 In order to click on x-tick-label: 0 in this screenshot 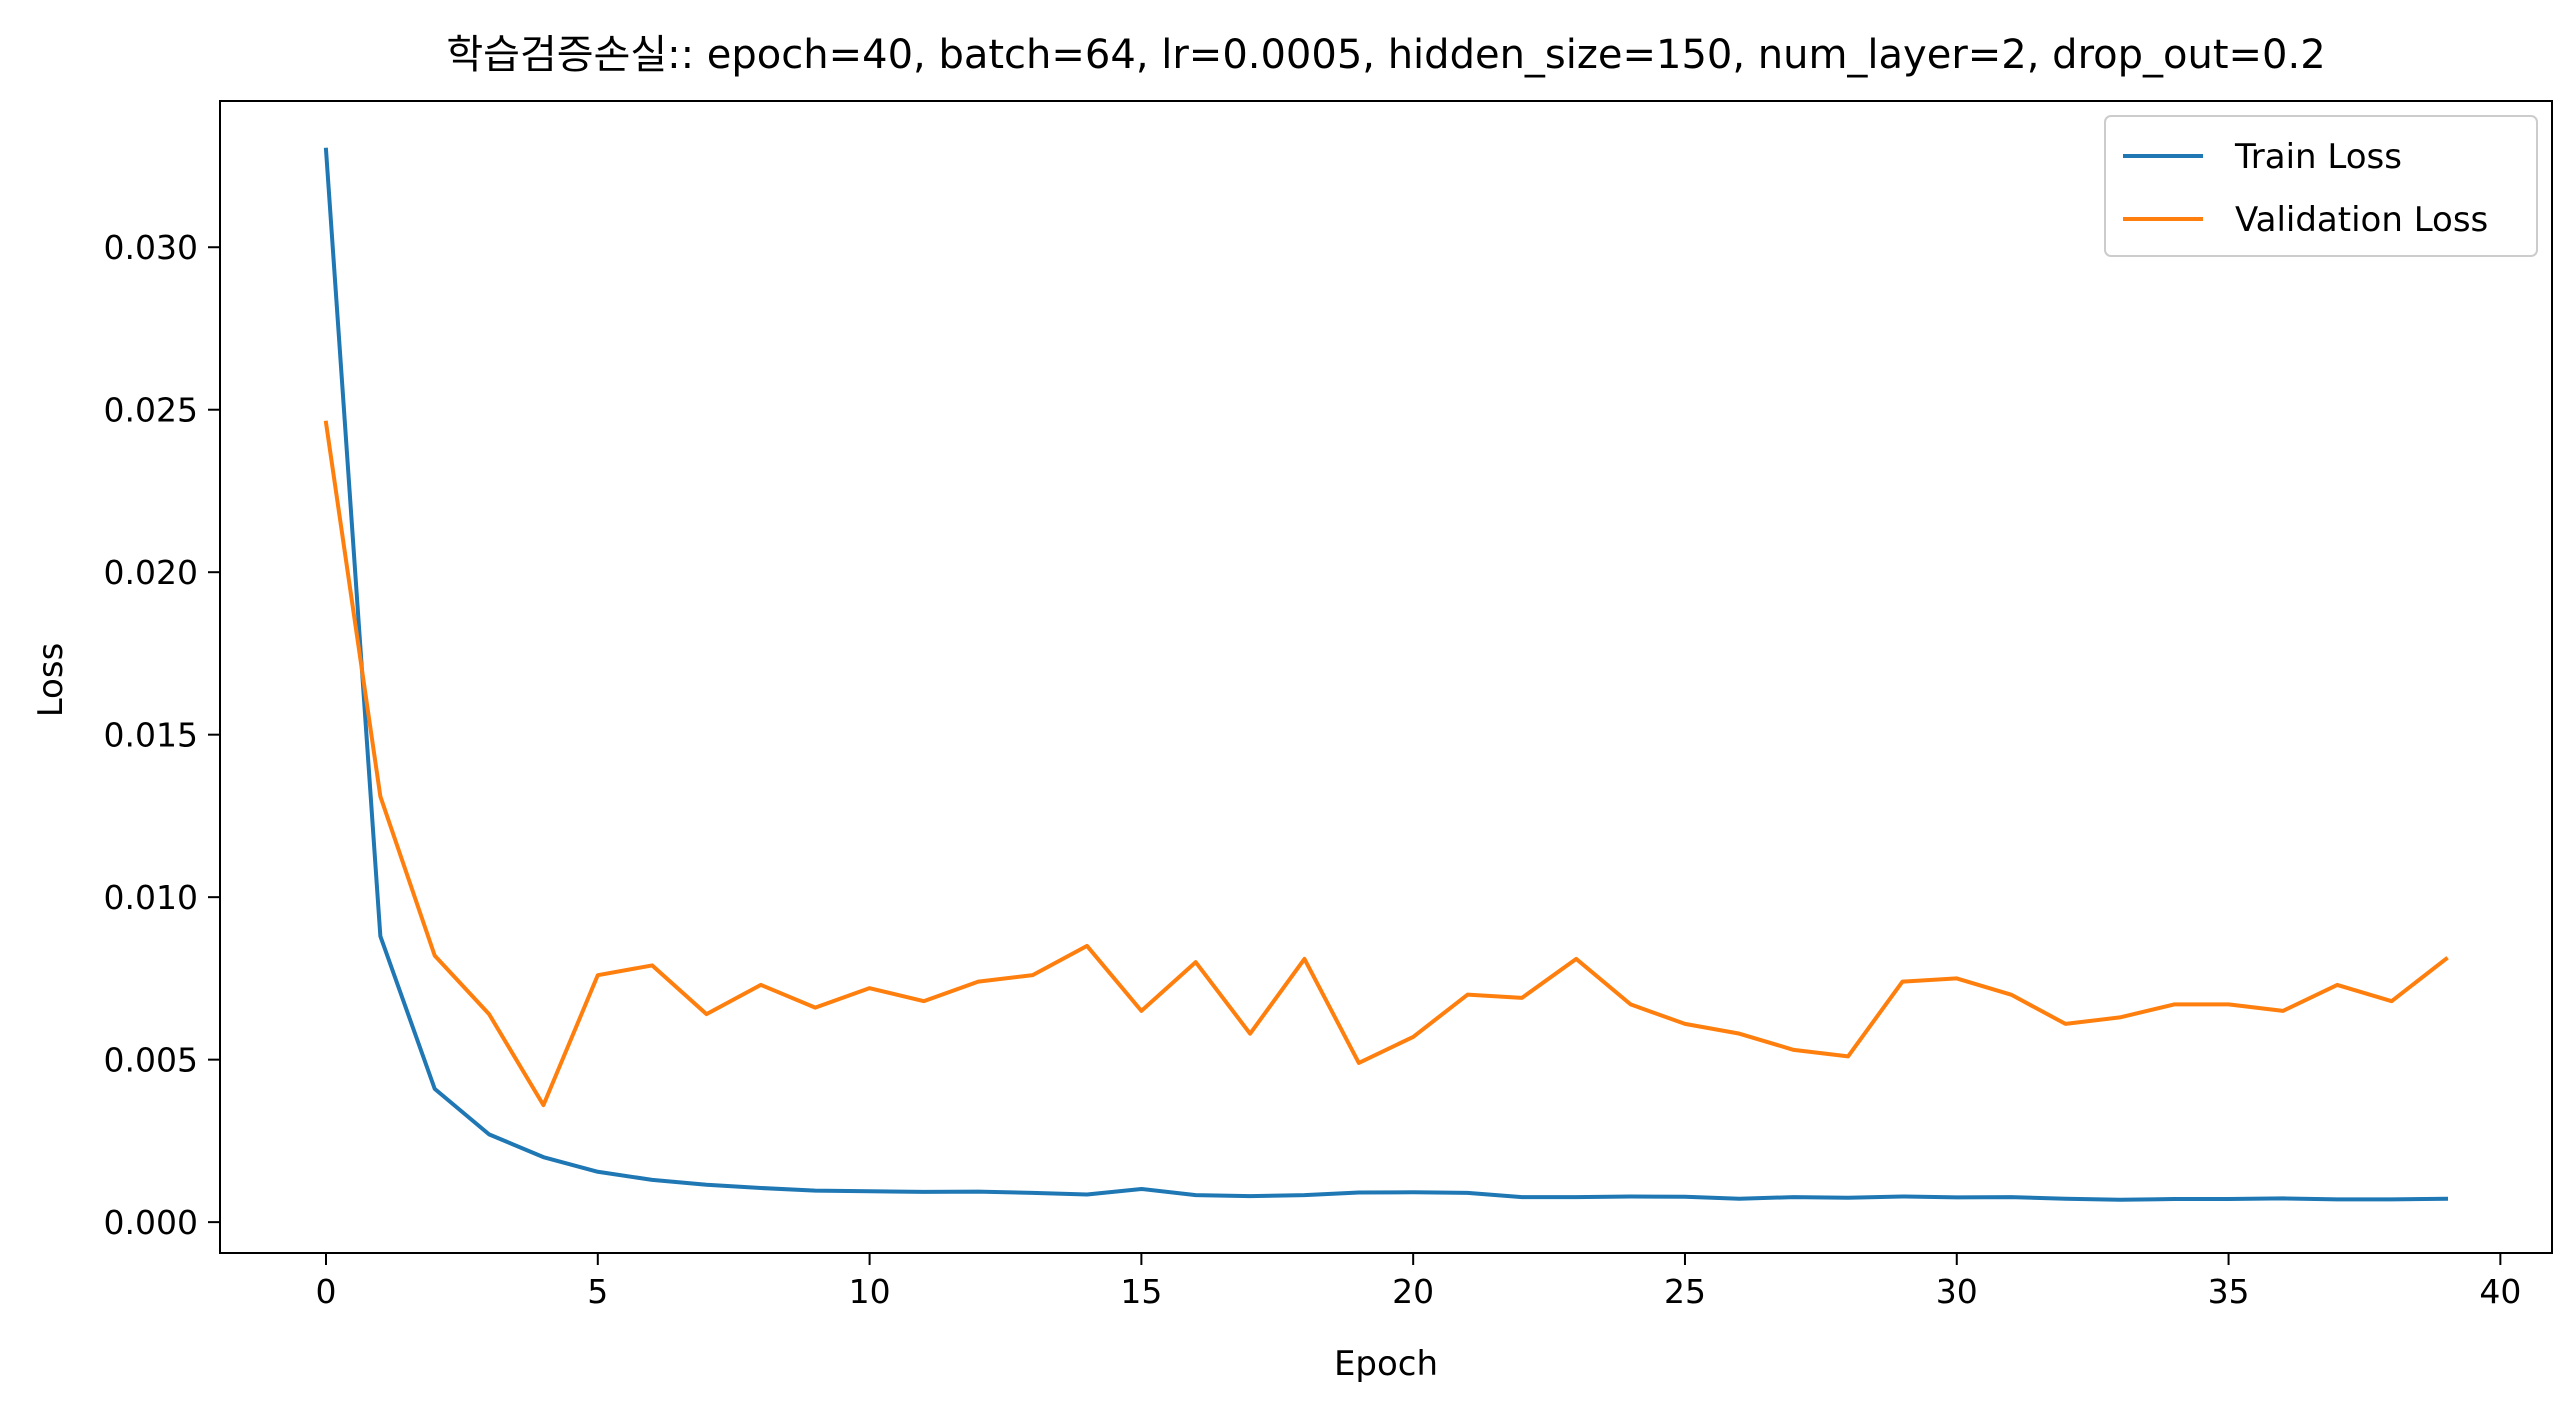, I will do `click(326, 1291)`.